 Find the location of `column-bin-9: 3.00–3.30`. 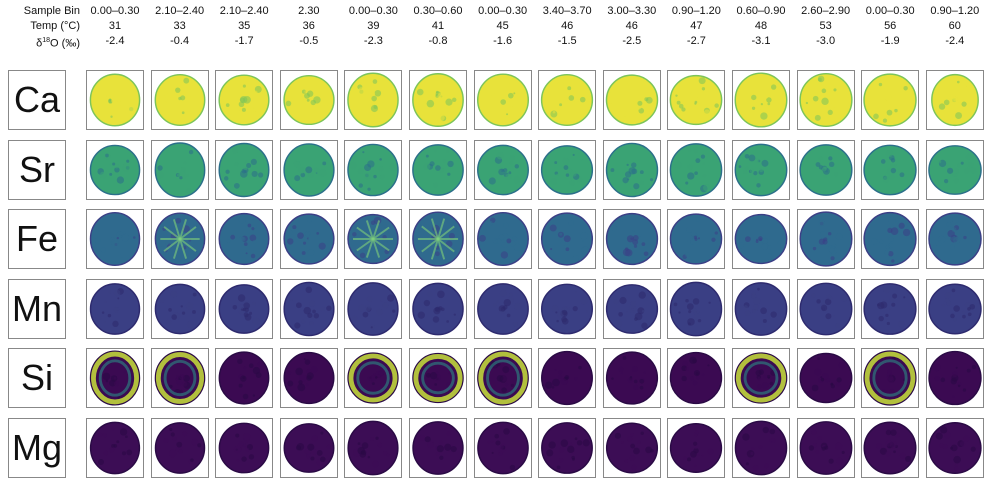

column-bin-9: 3.00–3.30 is located at coordinates (632, 11).